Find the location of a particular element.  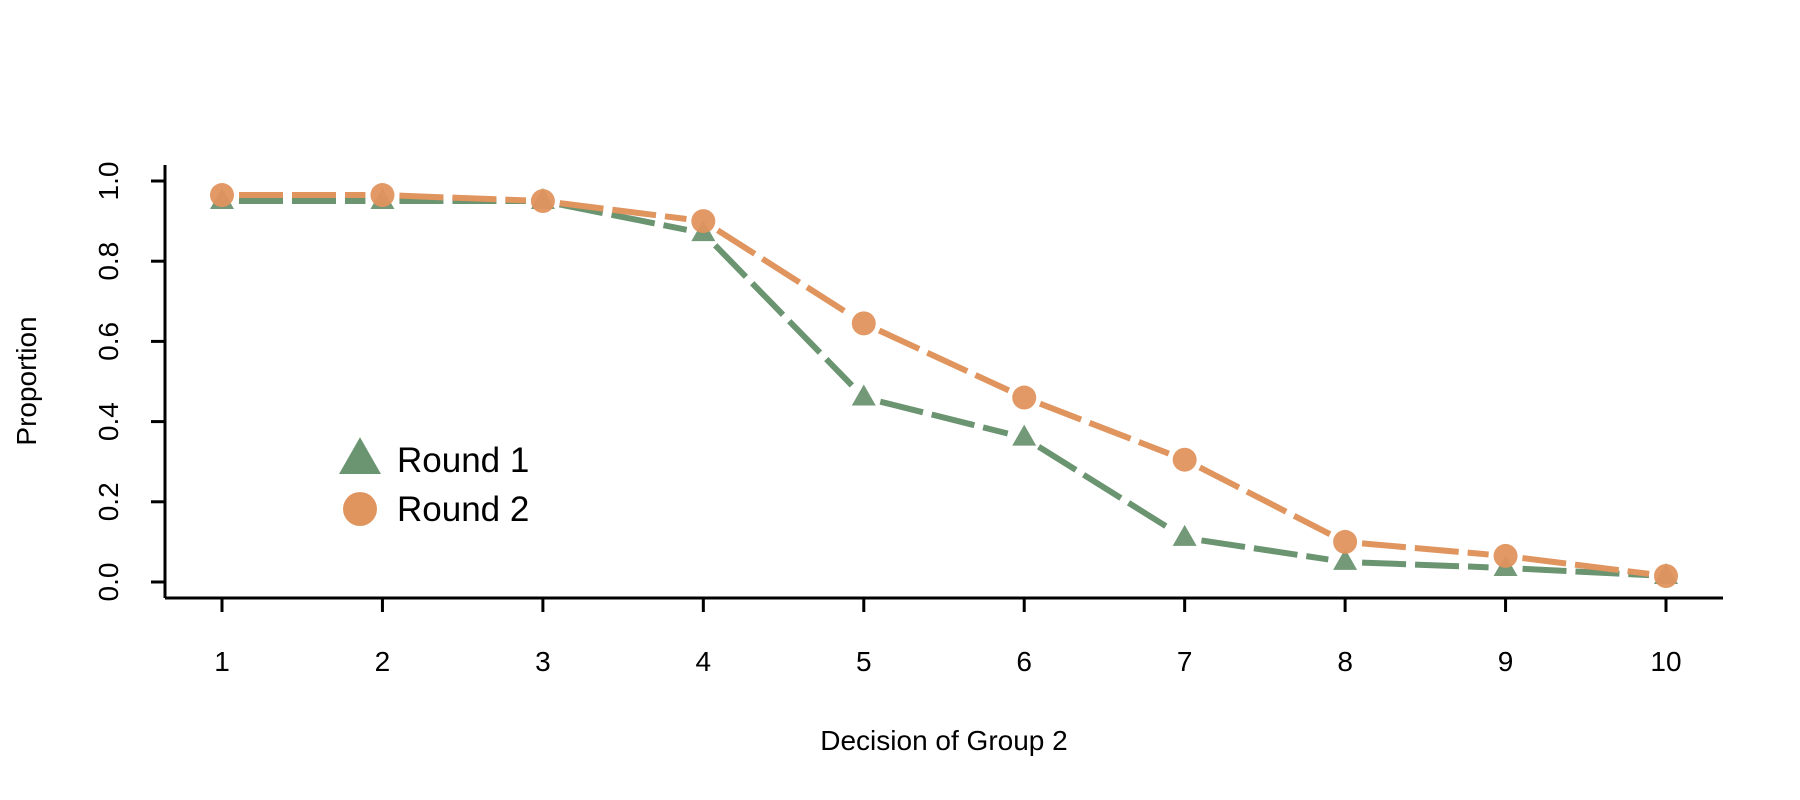

legend-label: Round 1 is located at coordinates (463, 460).